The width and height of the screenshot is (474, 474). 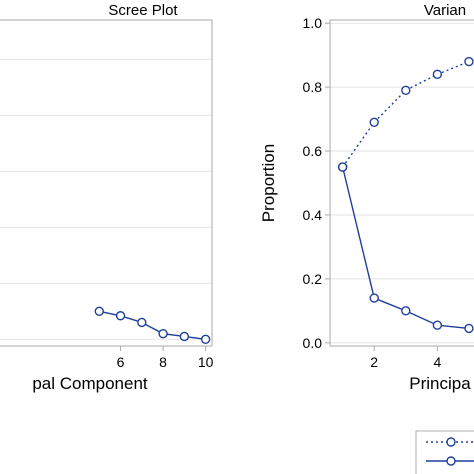 I want to click on y-tick-label-4: 0.8, so click(x=313, y=87).